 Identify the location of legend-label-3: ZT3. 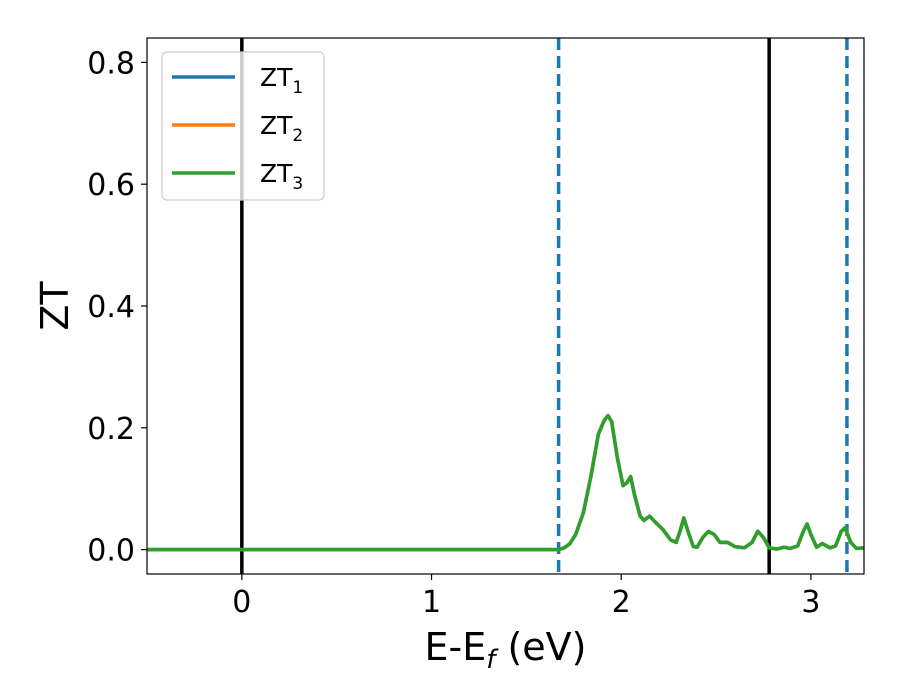
(281, 176).